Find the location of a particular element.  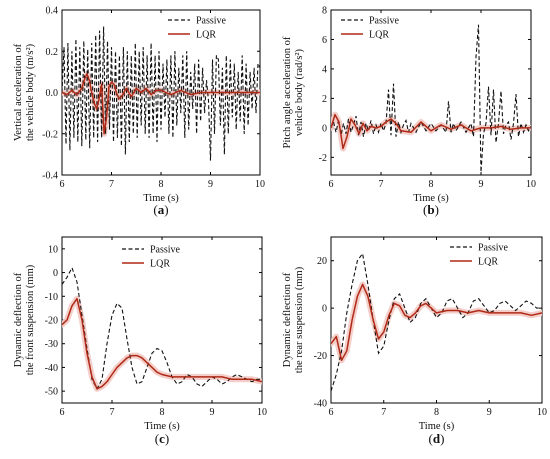

panel-caption: (c) is located at coordinates (162, 438).